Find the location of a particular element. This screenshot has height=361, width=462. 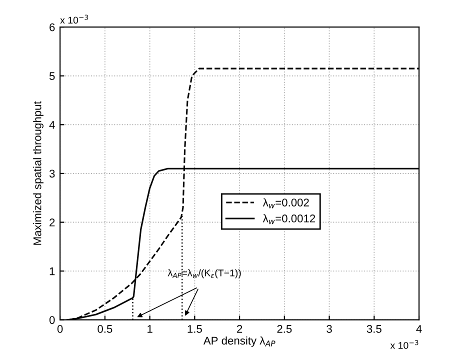

legend-label: λ$_{w}$=0.0012 is located at coordinates (289, 219).